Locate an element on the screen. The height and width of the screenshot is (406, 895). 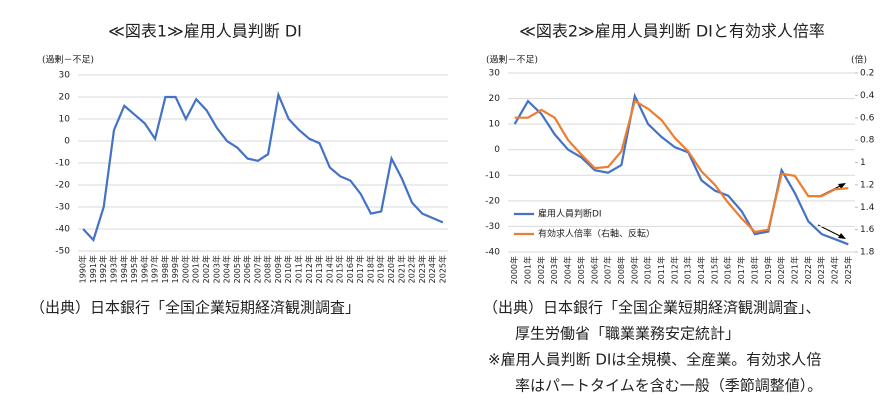
chart-title: ≪図表1≫雇用人員判断 DI is located at coordinates (205, 31).